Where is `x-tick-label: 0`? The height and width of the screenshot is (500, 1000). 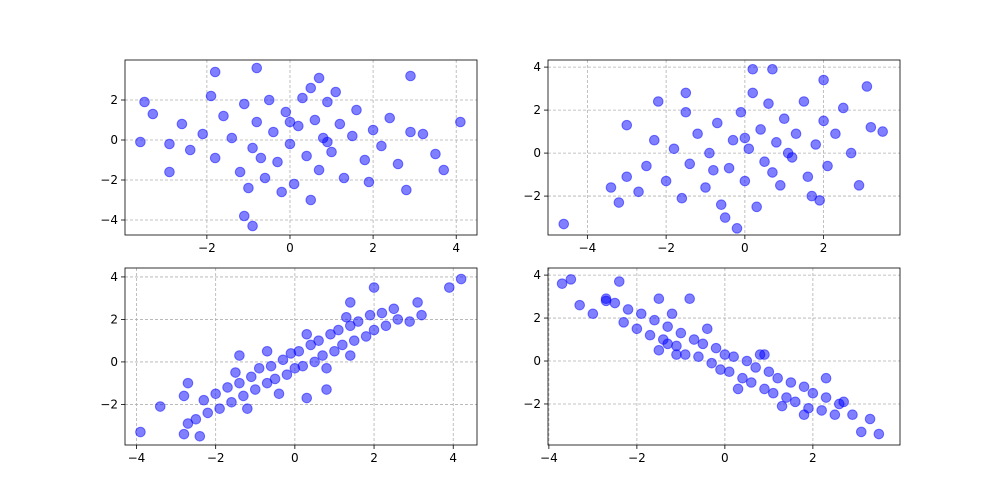
x-tick-label: 0 is located at coordinates (745, 248).